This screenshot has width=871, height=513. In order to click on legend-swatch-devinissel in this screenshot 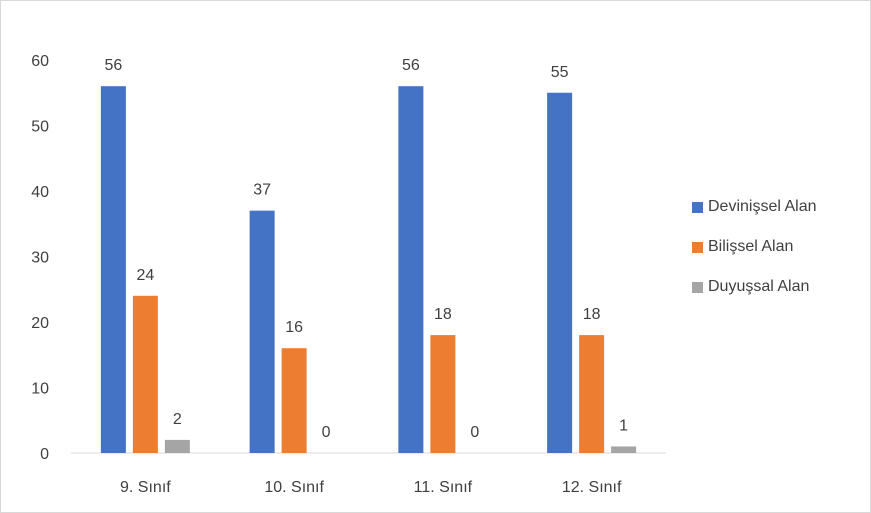, I will do `click(697, 207)`.